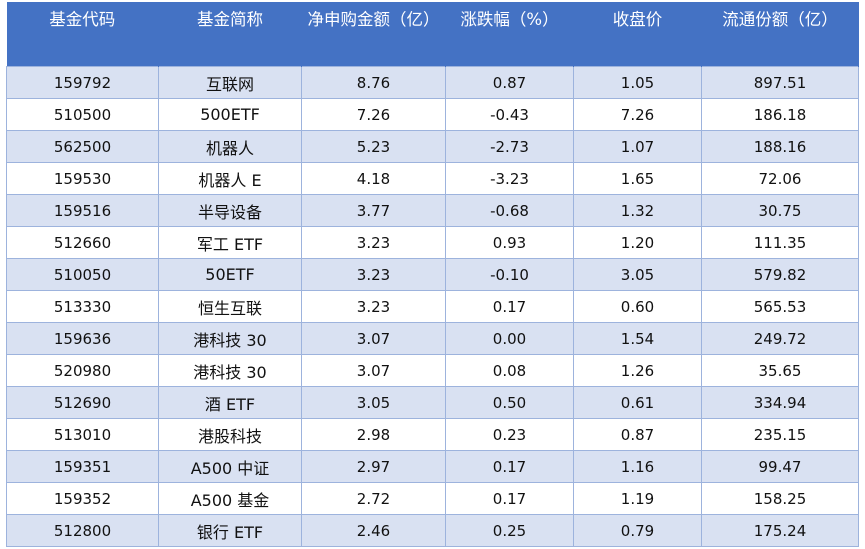 Image resolution: width=865 pixels, height=549 pixels. I want to click on cell-change-pct: 0.93, so click(509, 242).